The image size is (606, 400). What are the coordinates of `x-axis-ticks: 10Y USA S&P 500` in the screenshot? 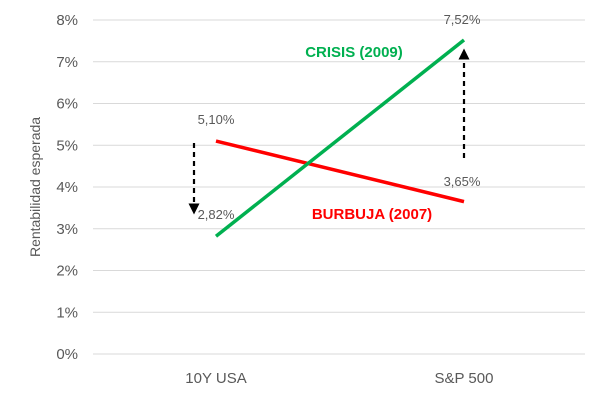 It's located at (339, 378).